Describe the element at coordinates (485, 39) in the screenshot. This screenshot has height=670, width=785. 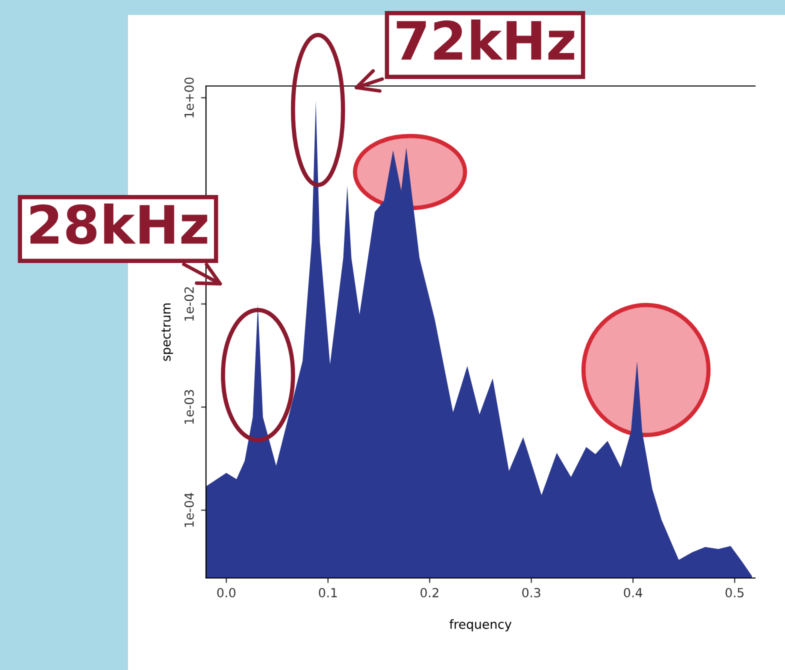
I see `annotation: 72kHz` at that location.